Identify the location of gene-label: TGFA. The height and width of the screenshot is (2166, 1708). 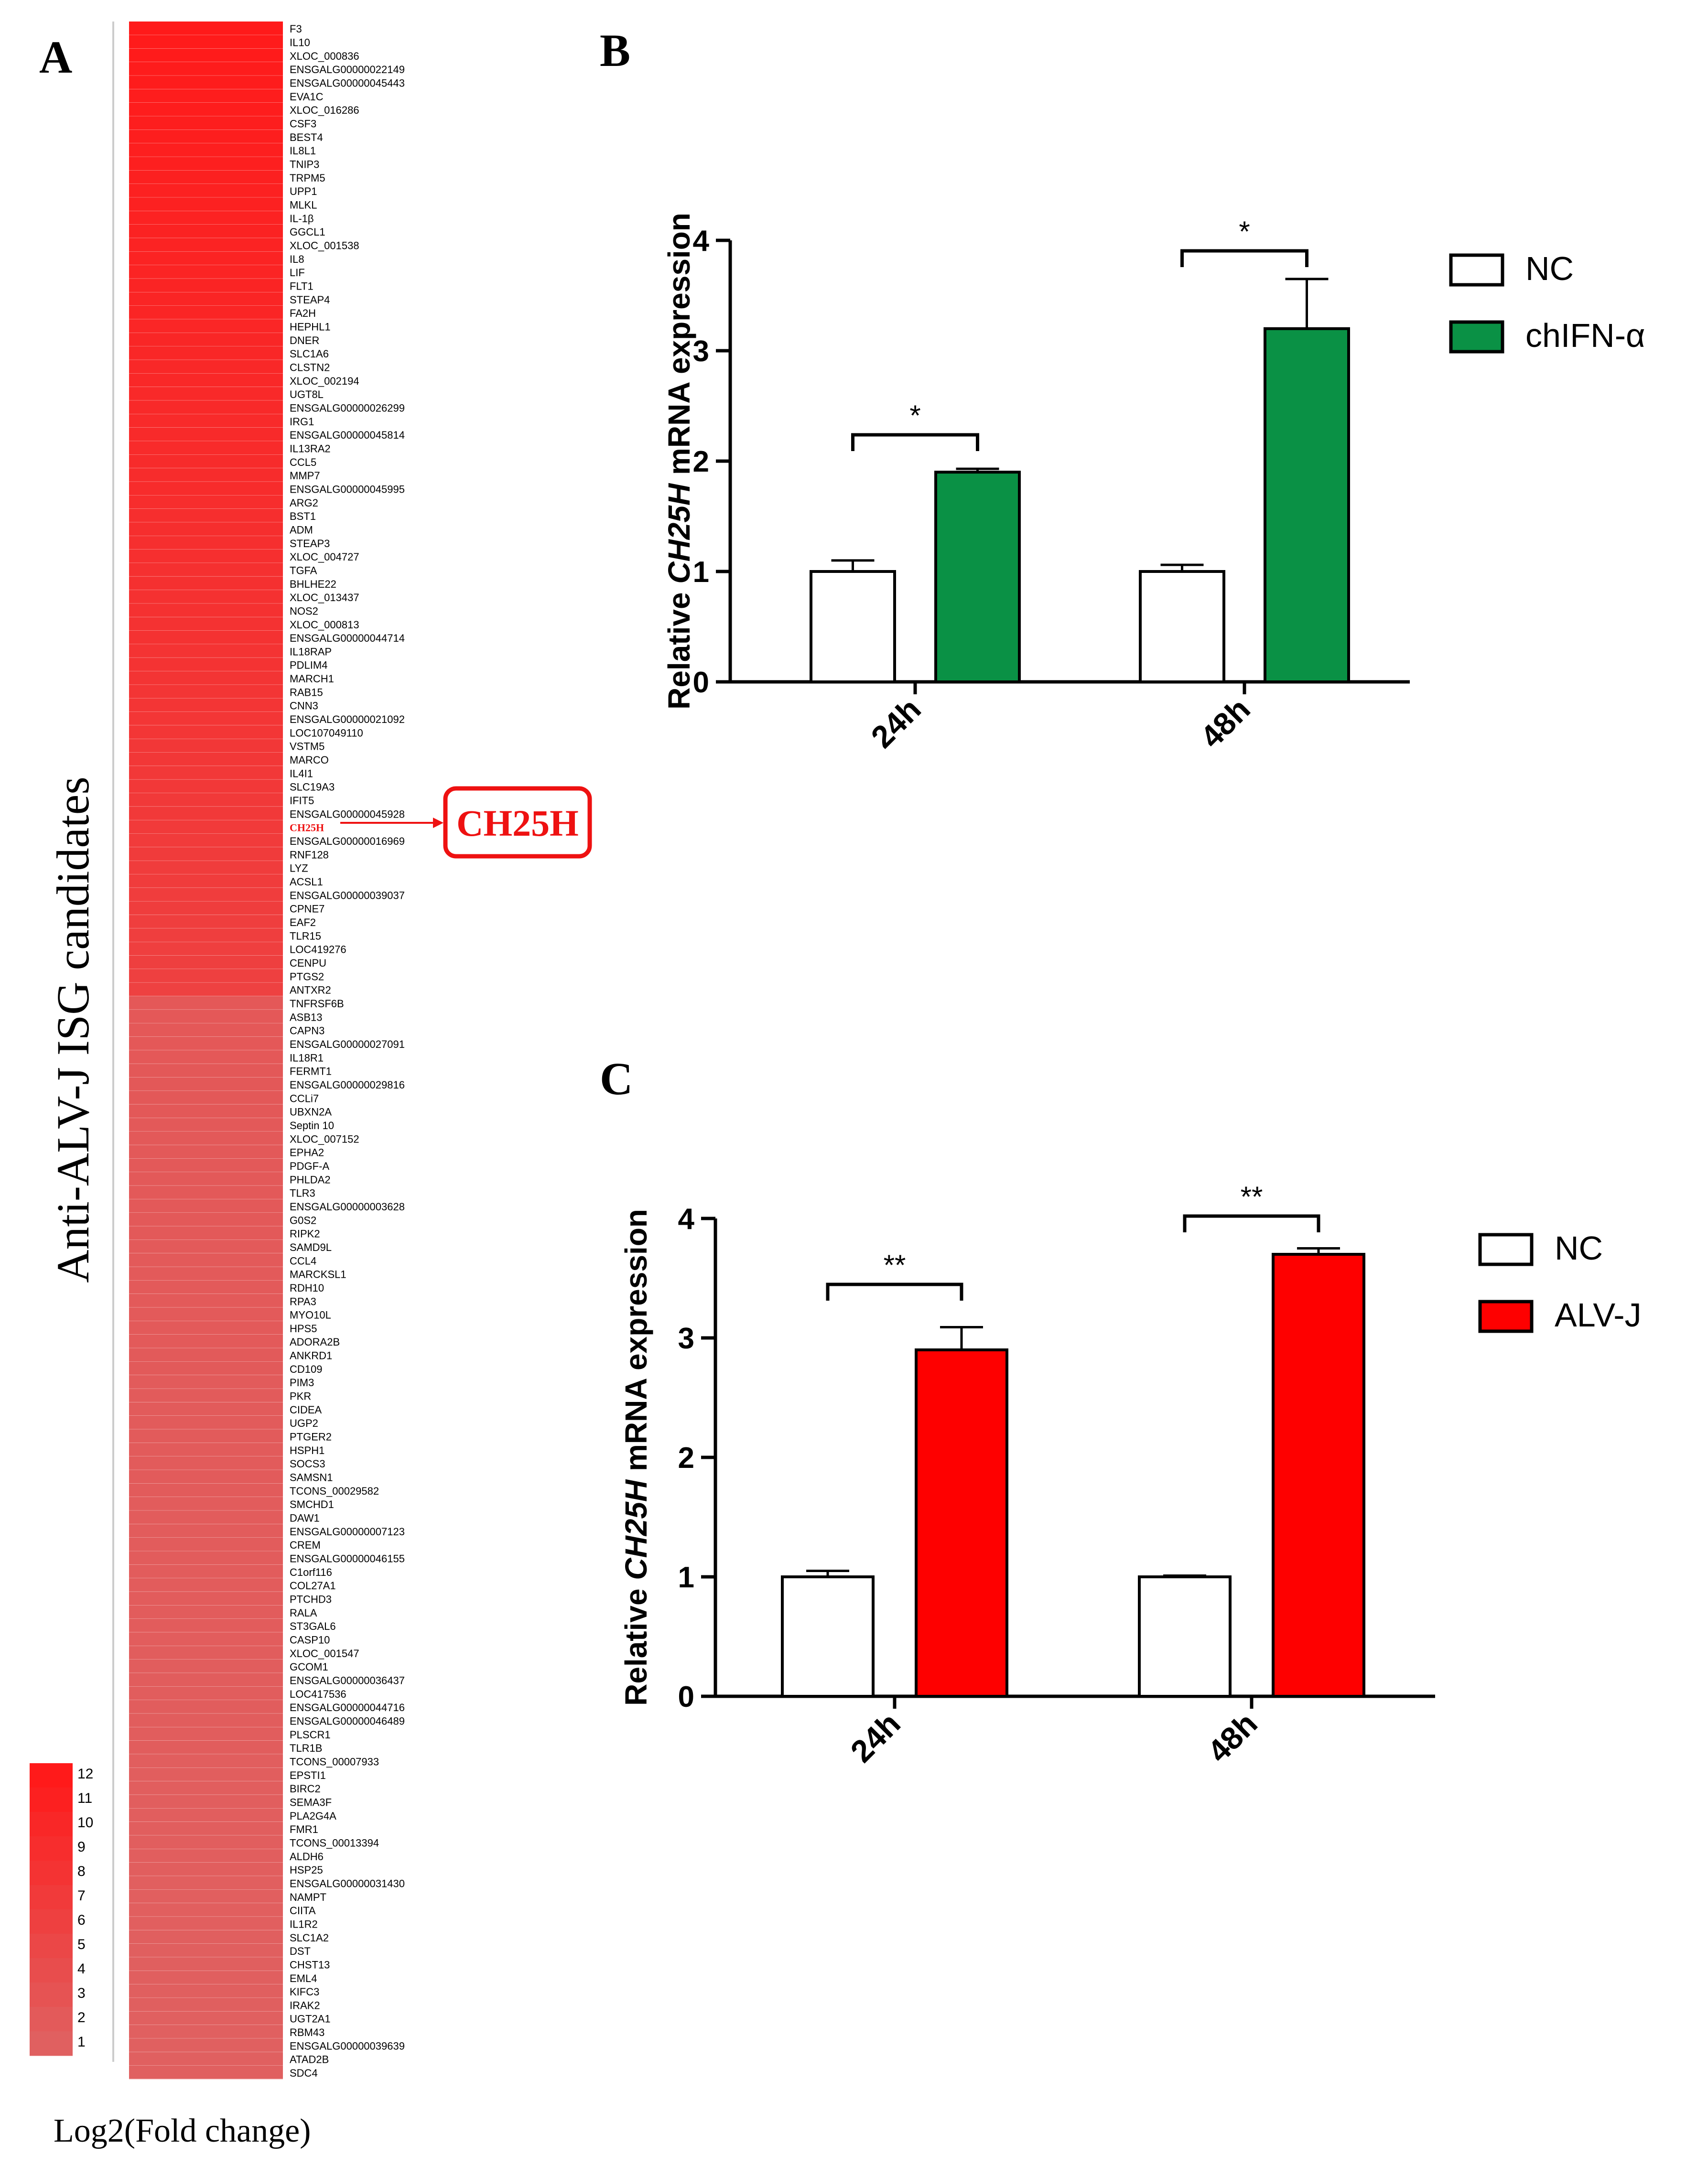
(303, 570).